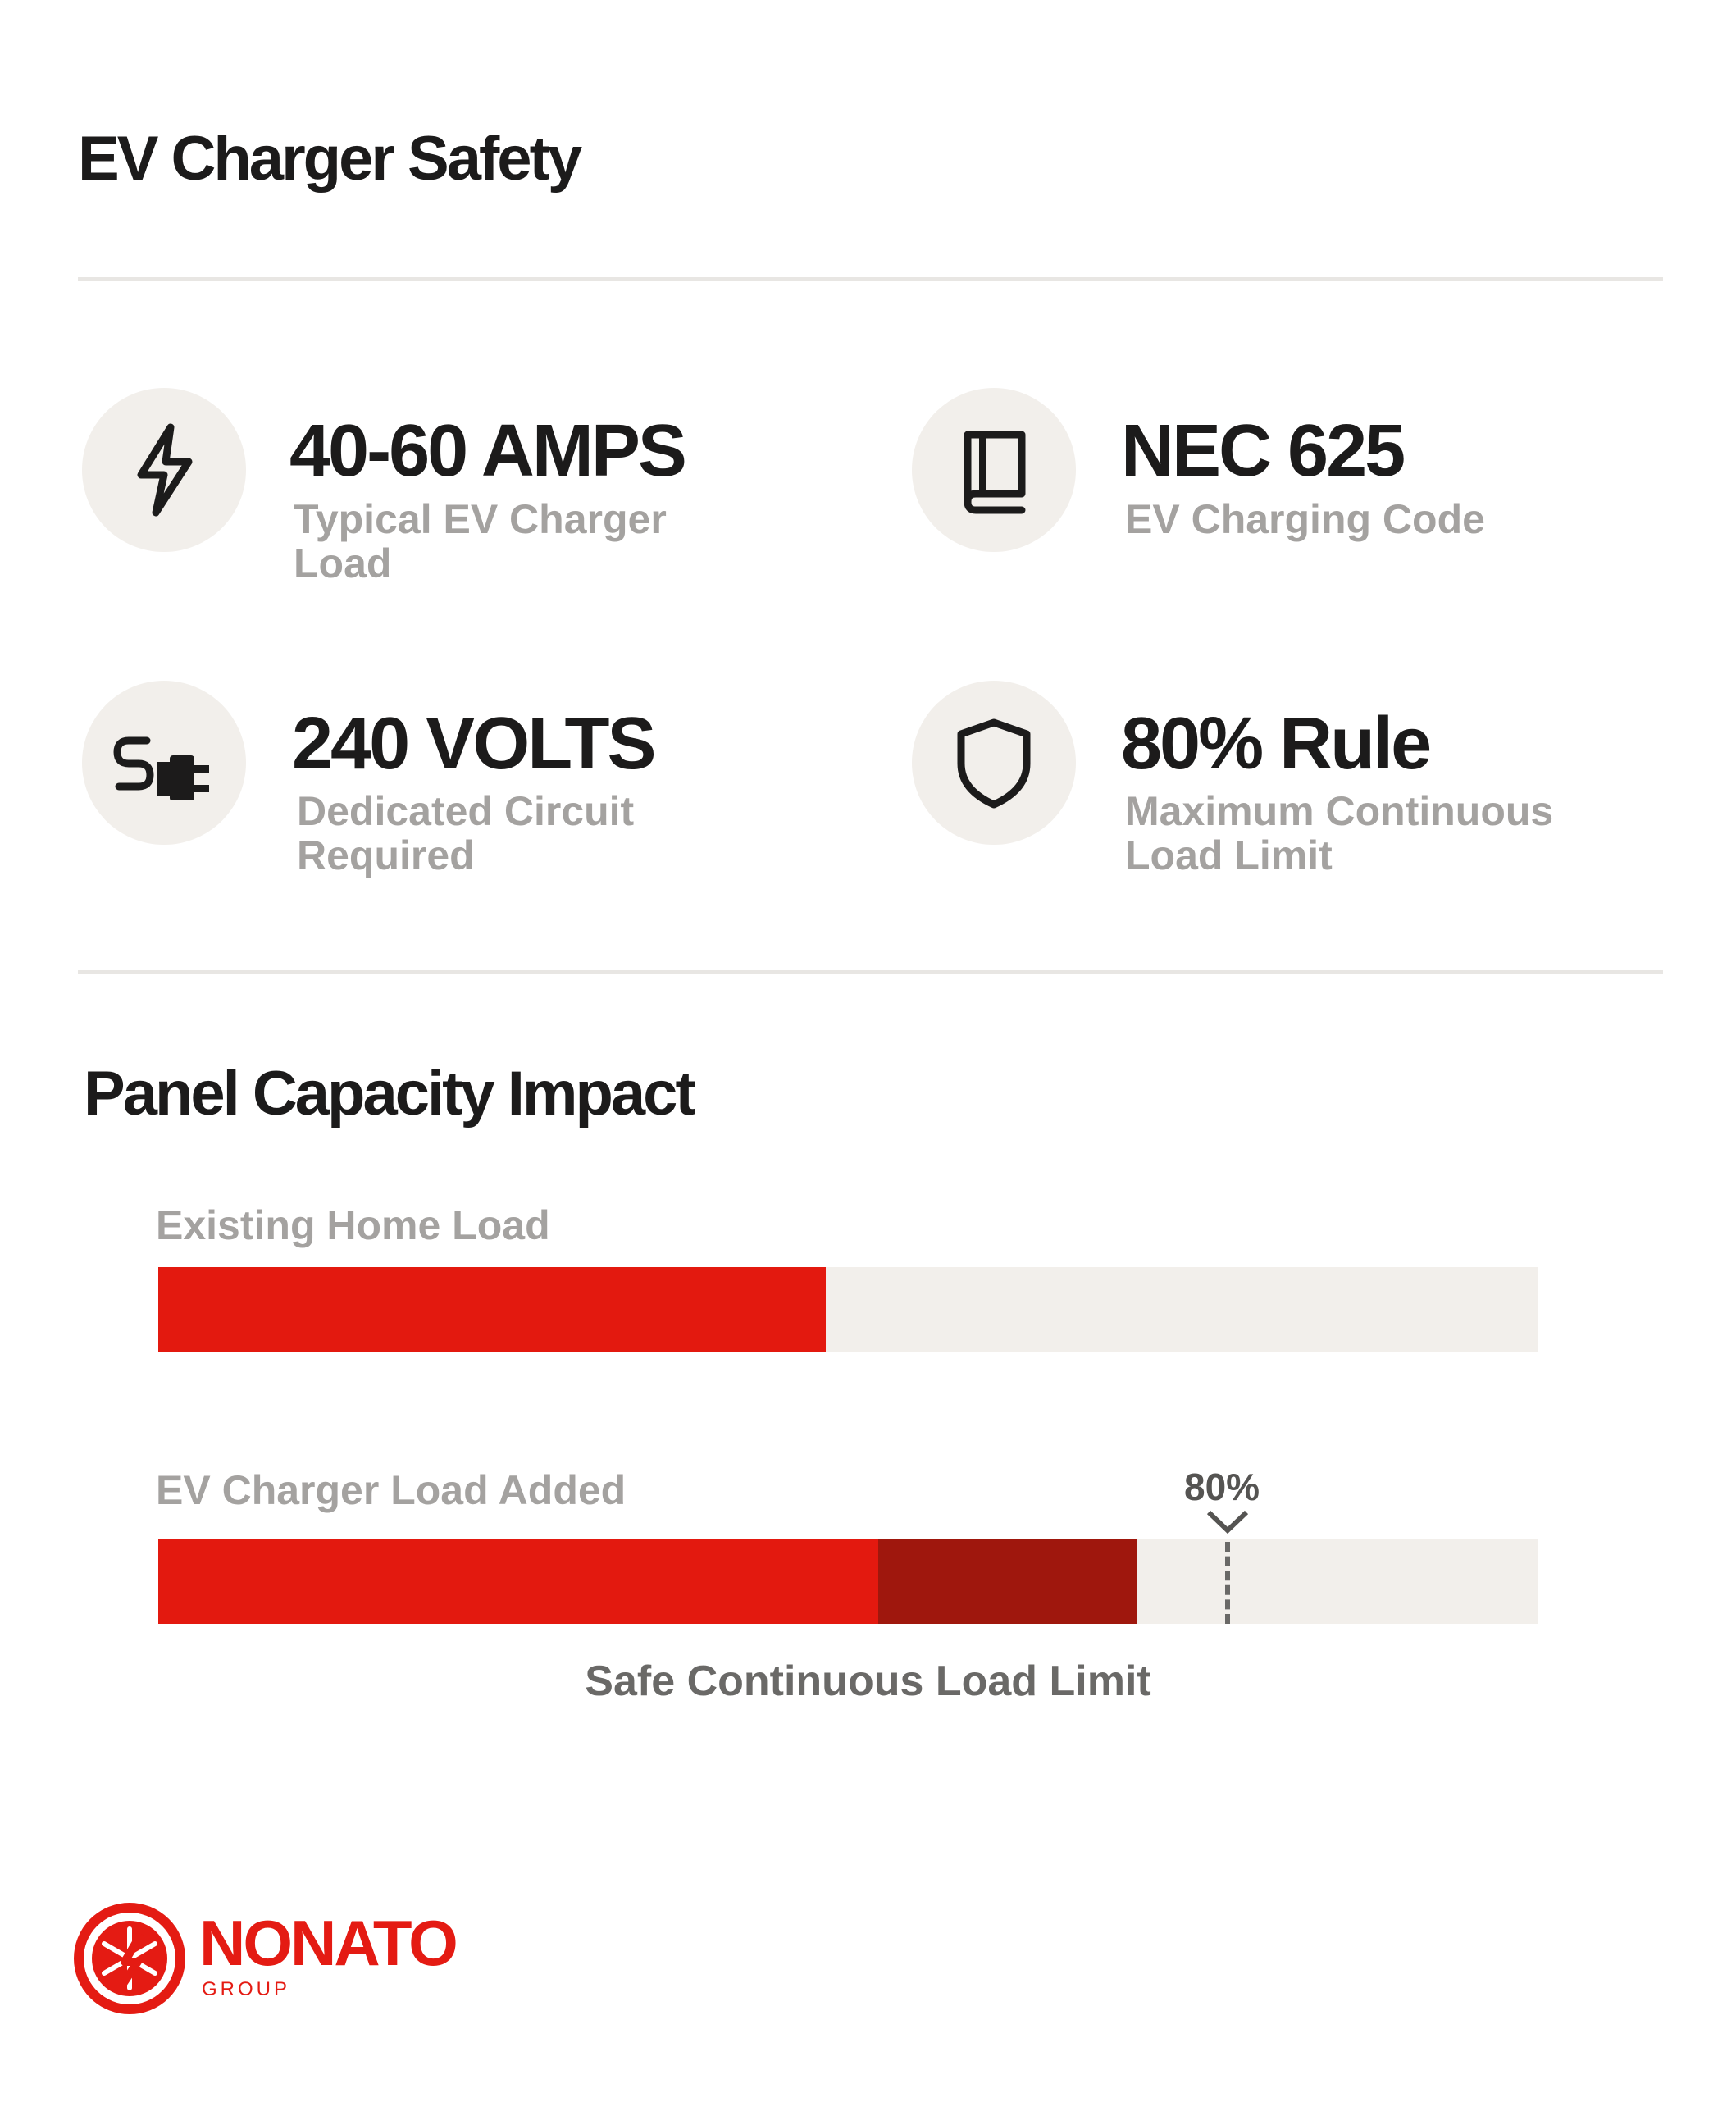 The width and height of the screenshot is (1736, 2102). I want to click on plug-icon-circle, so click(164, 763).